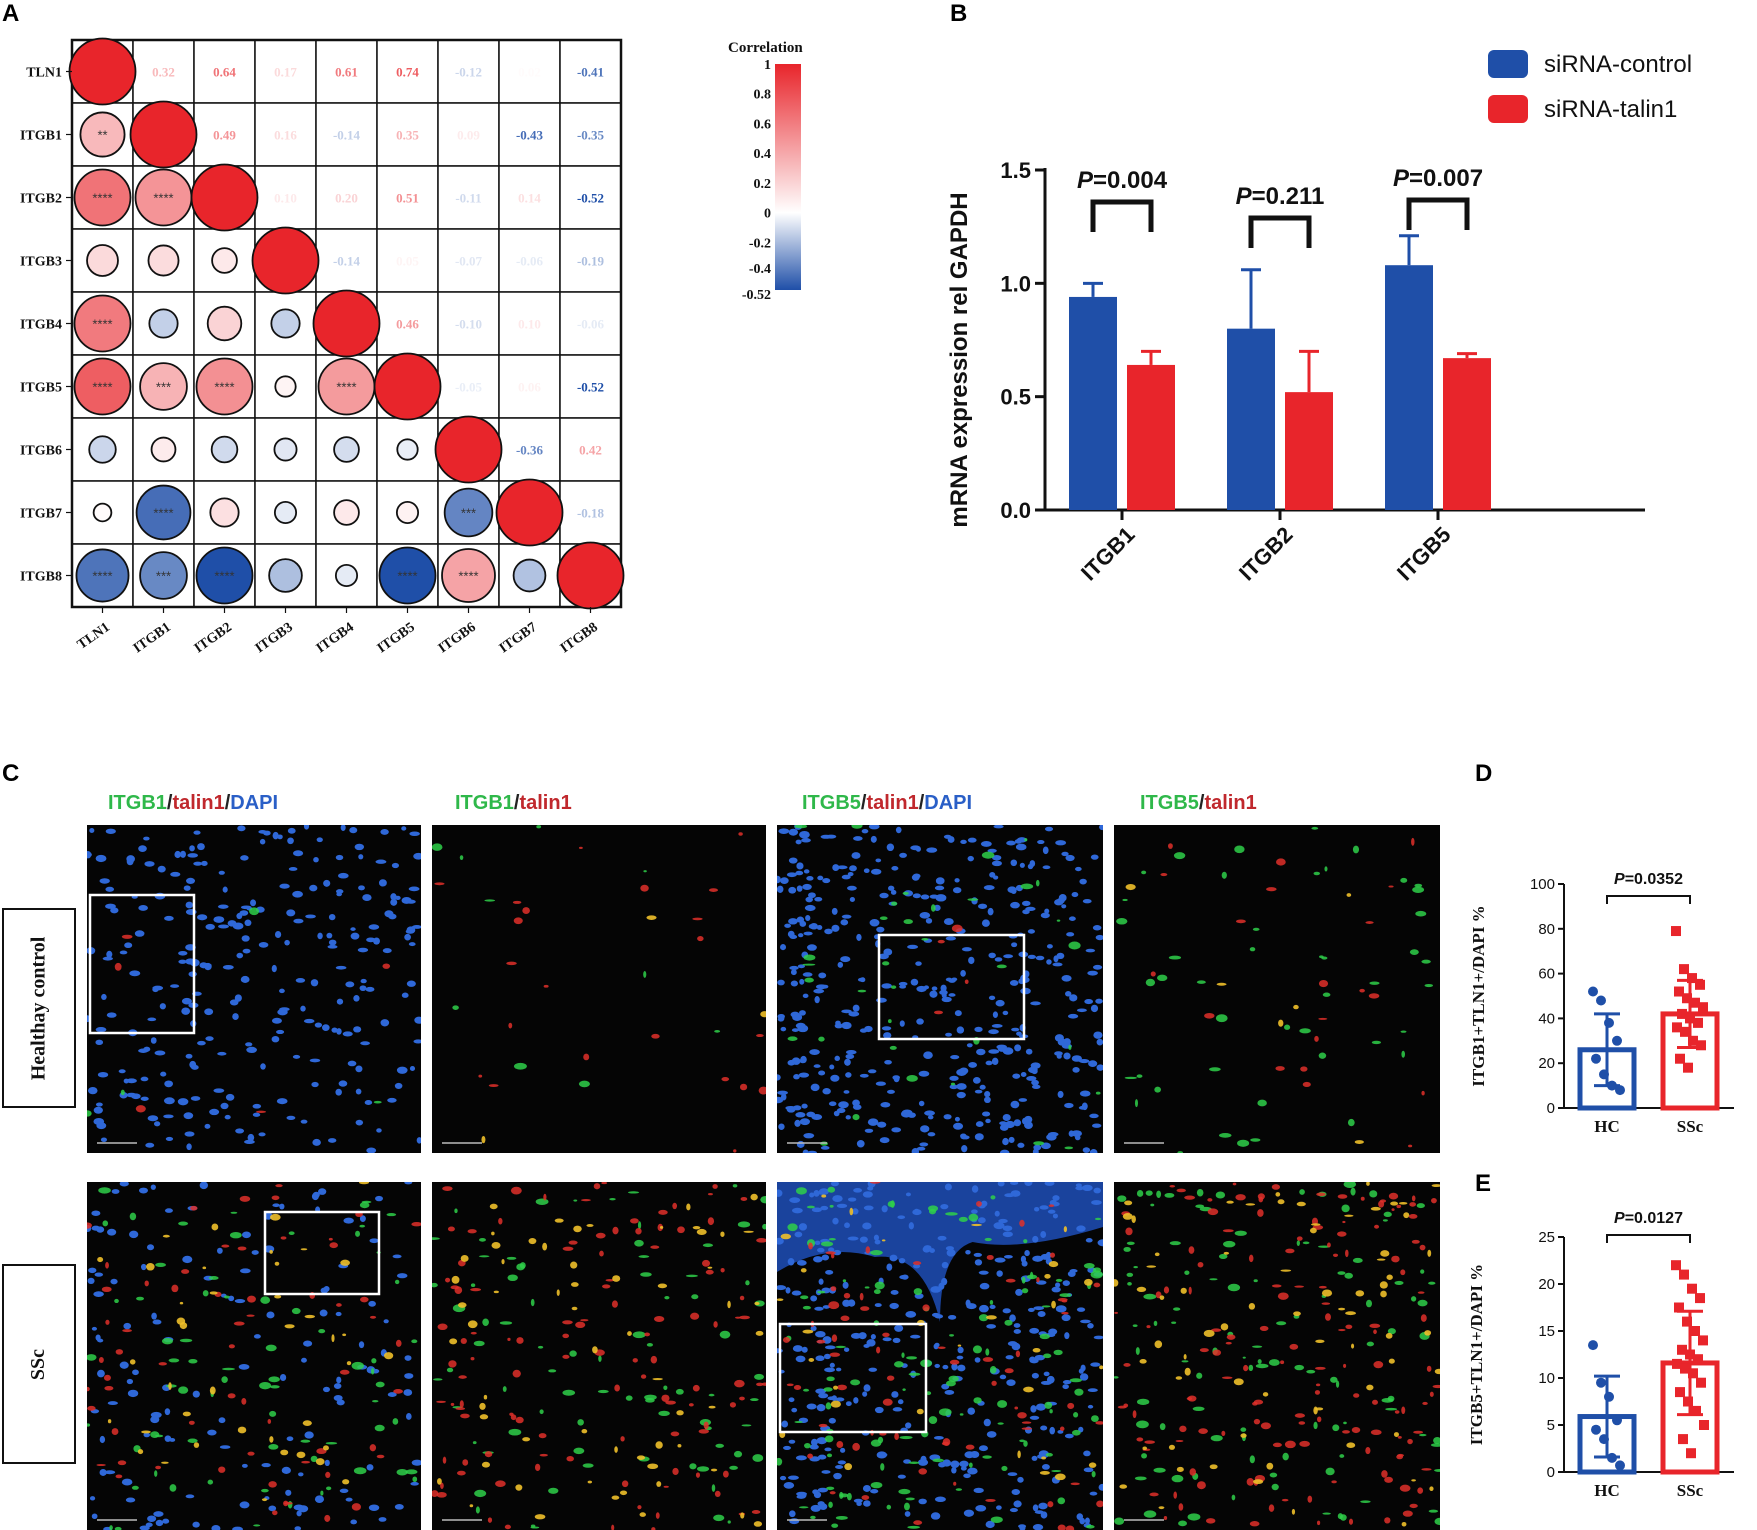  Describe the element at coordinates (41, 262) in the screenshot. I see `row-label-itgb3: ITGB3` at that location.